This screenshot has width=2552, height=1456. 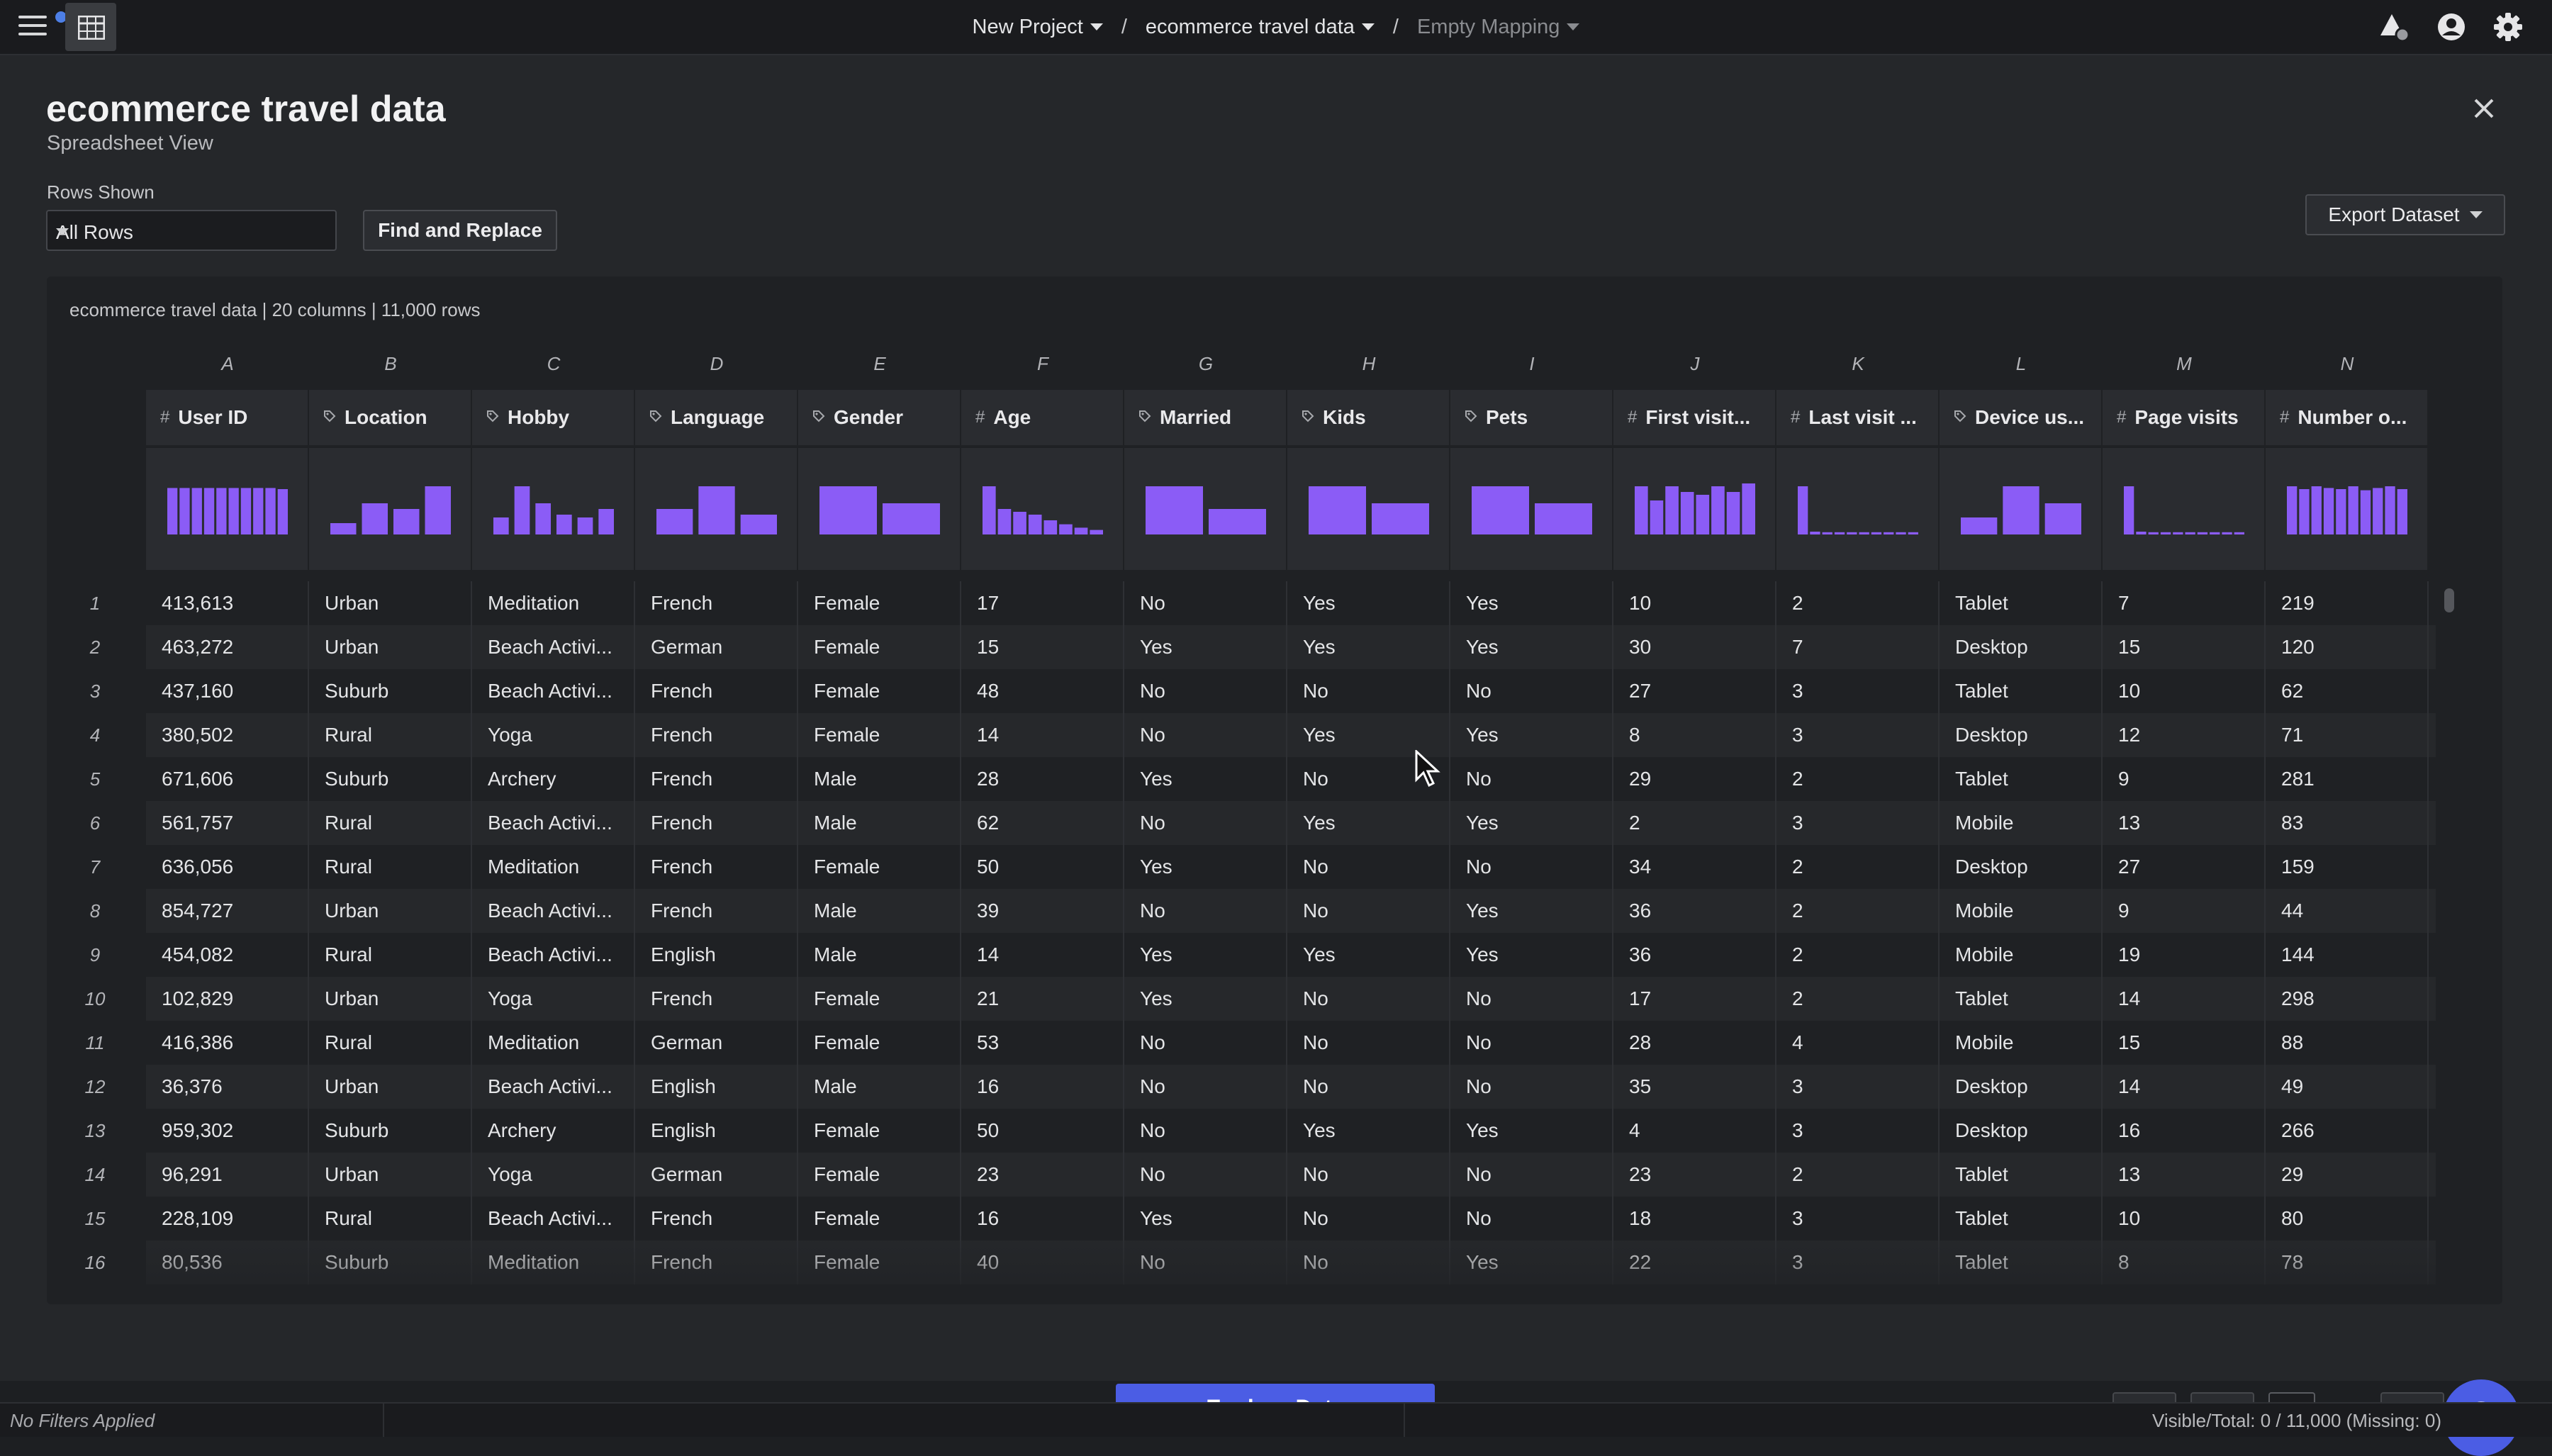 What do you see at coordinates (1205, 418) in the screenshot?
I see `column-header: Married` at bounding box center [1205, 418].